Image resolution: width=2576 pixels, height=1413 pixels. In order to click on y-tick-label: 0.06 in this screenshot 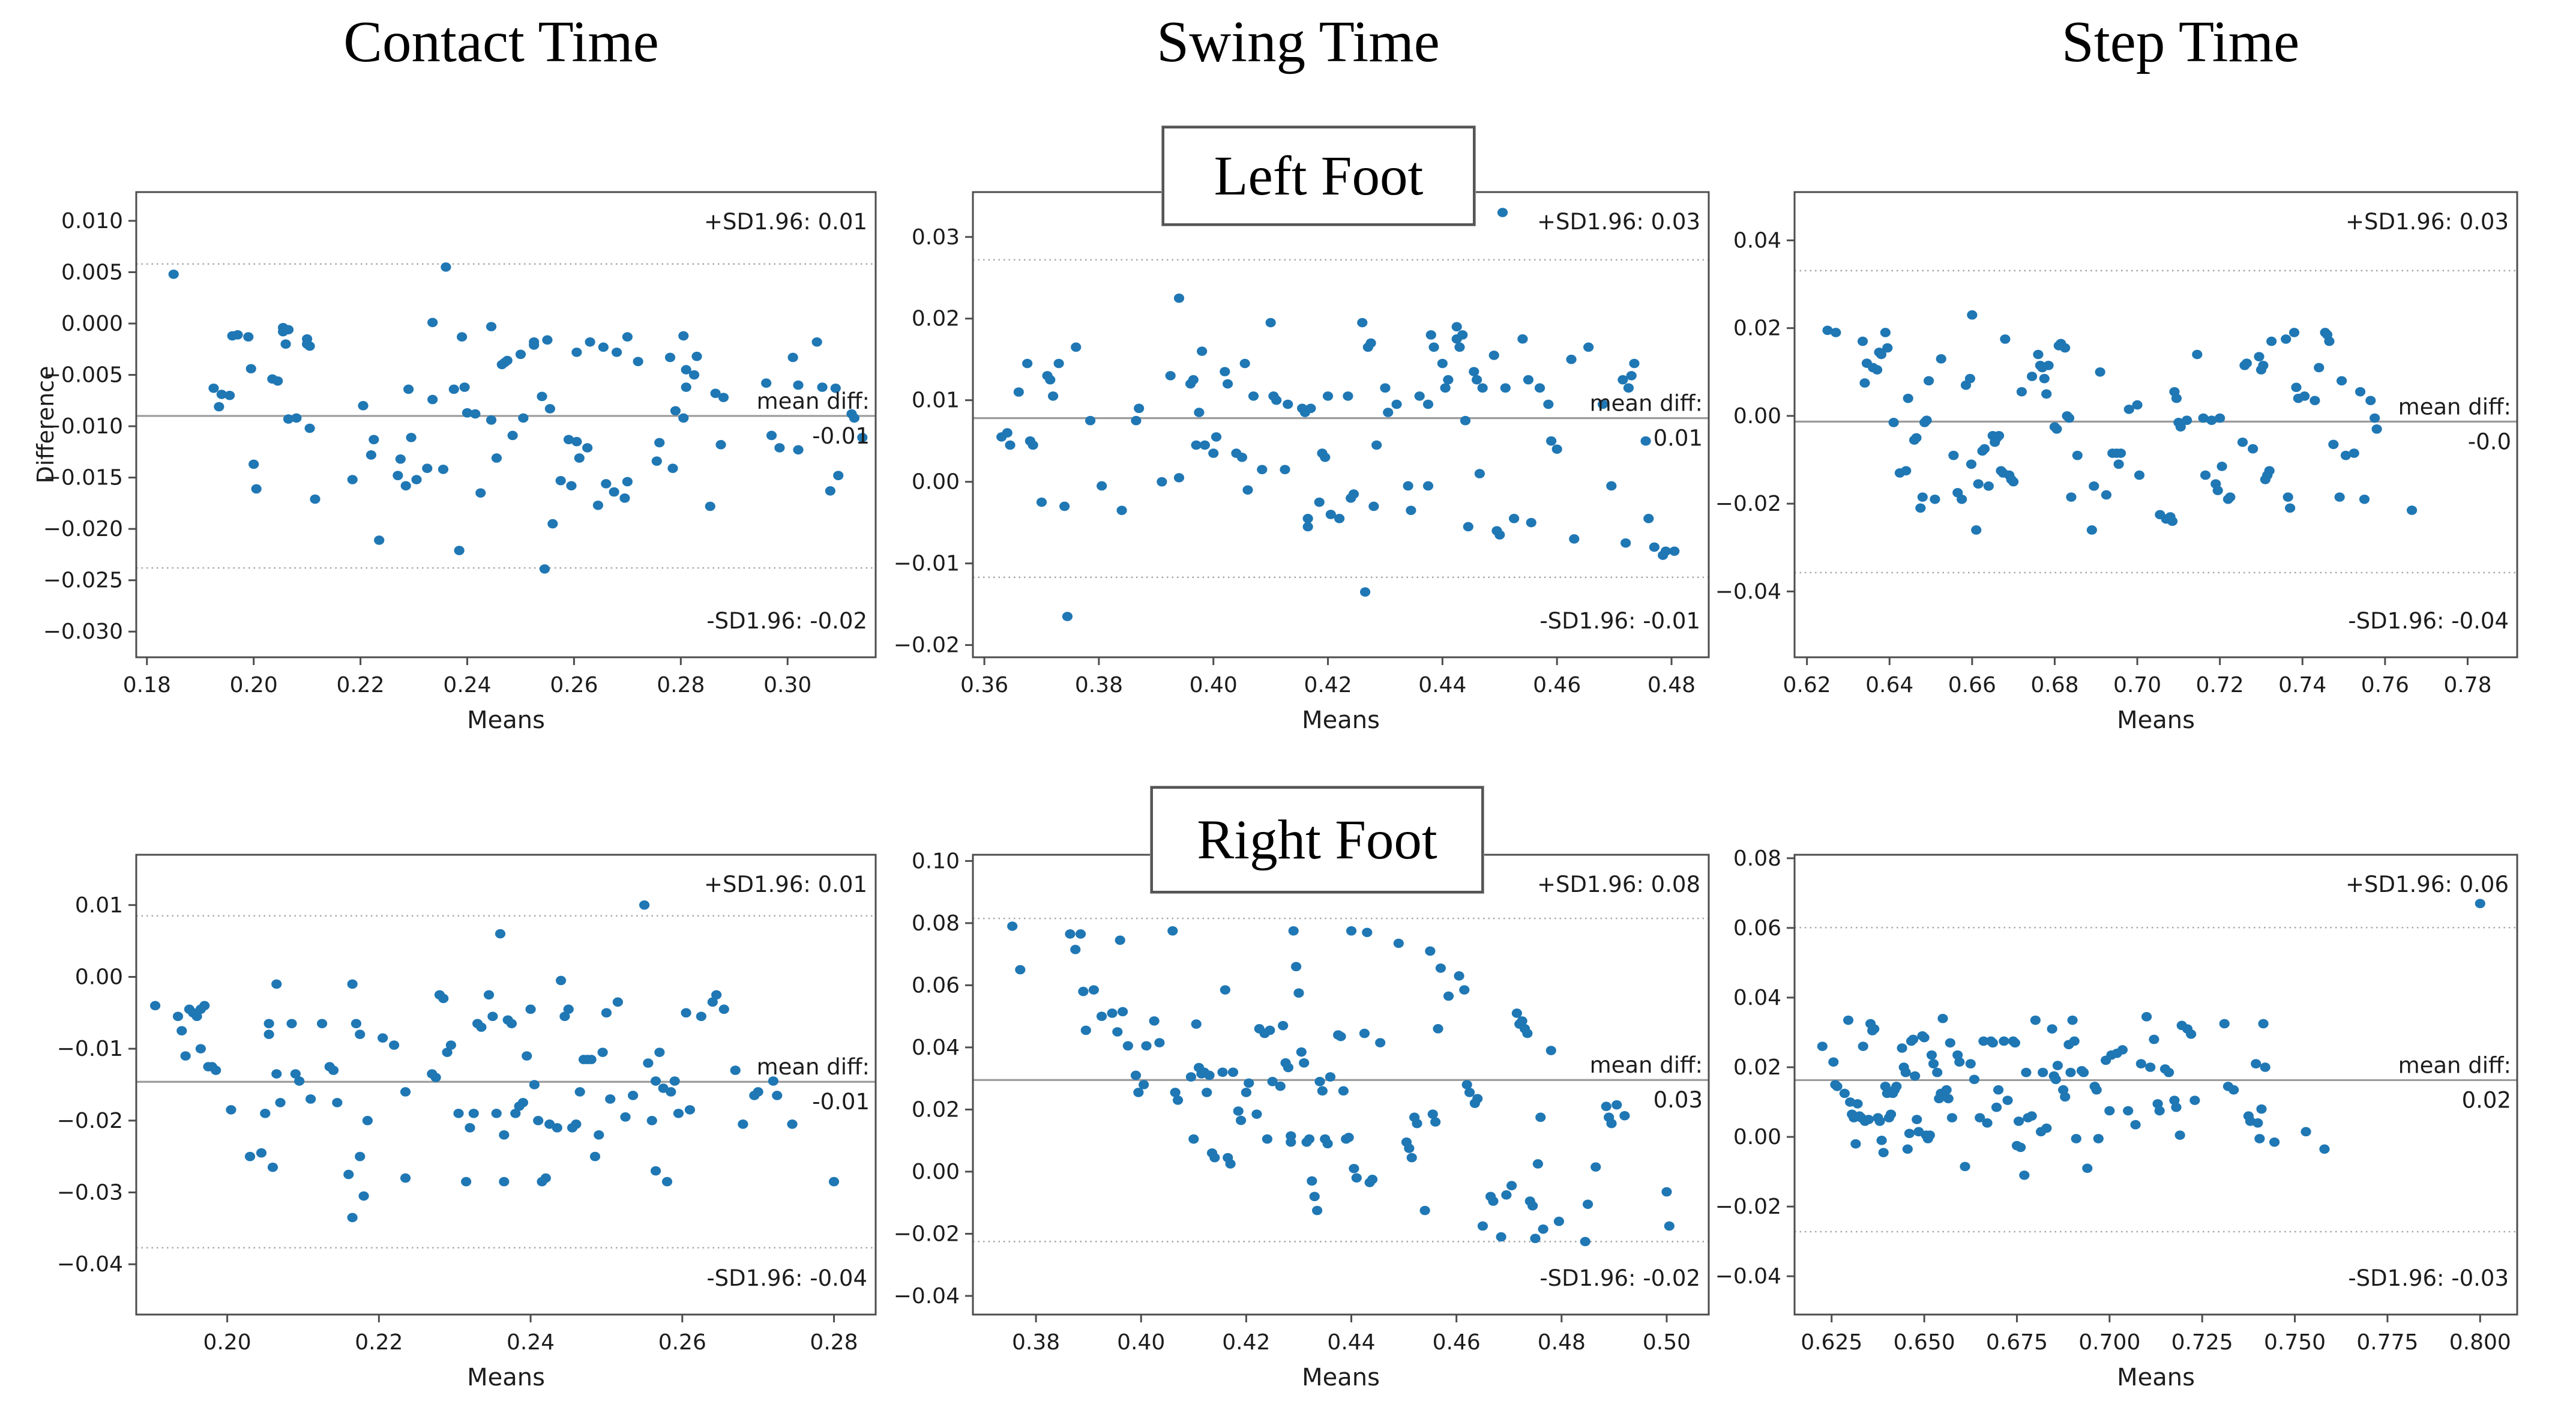, I will do `click(936, 985)`.